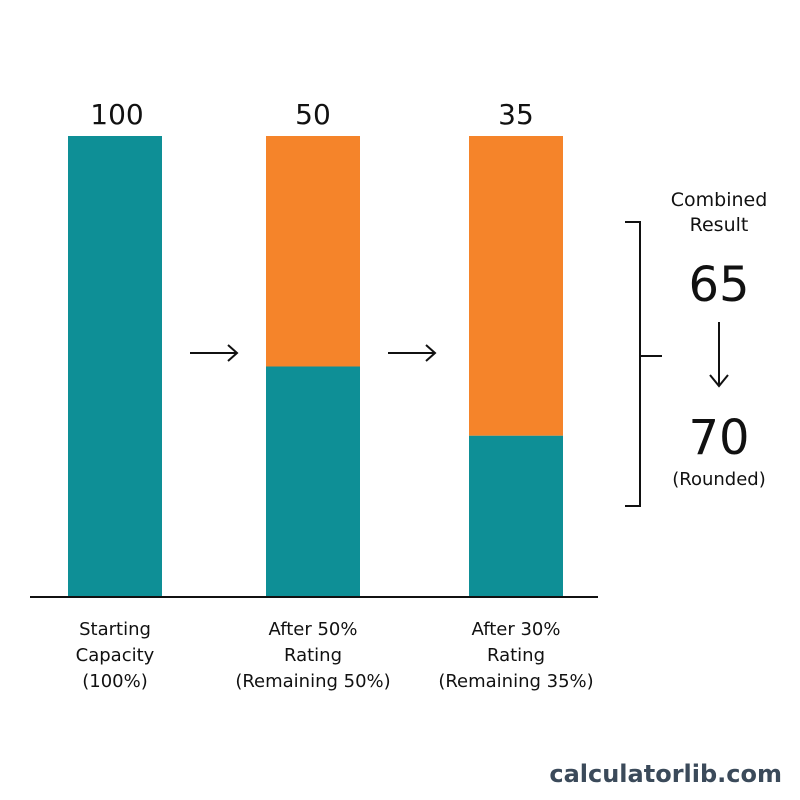 The width and height of the screenshot is (800, 800). I want to click on rounded-value: 70, so click(718, 438).